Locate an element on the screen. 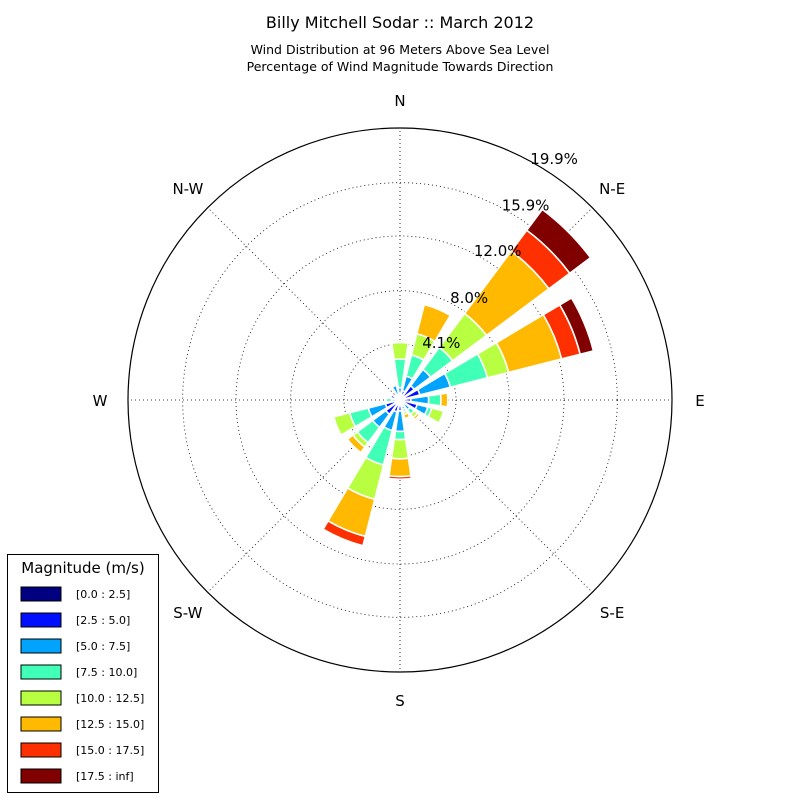 The image size is (800, 800). direction-label-e: E is located at coordinates (699, 401).